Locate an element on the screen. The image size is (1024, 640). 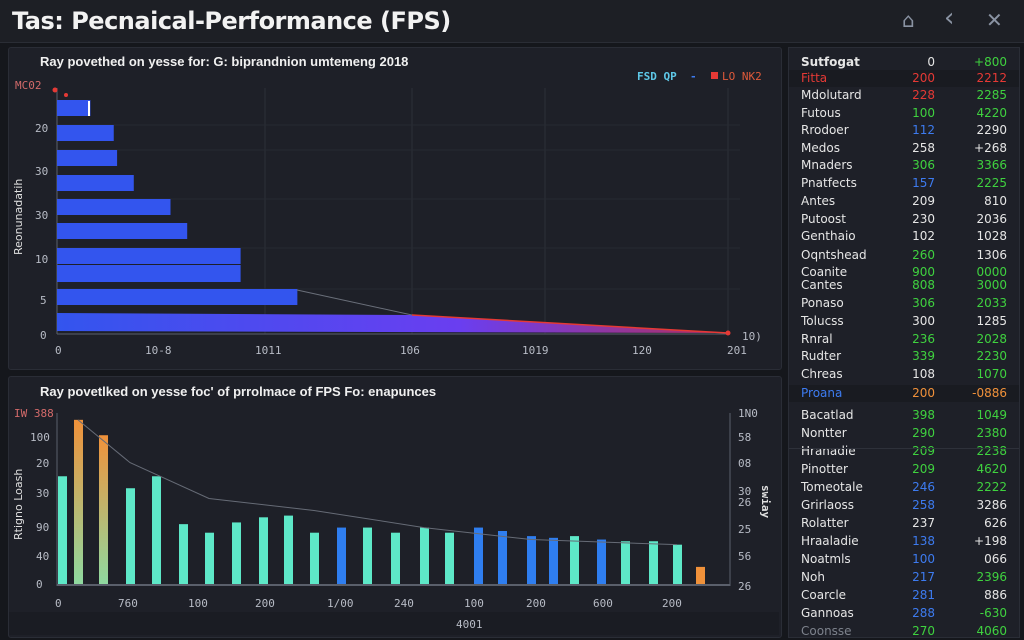
row-value-b: 1285 is located at coordinates (991, 321).